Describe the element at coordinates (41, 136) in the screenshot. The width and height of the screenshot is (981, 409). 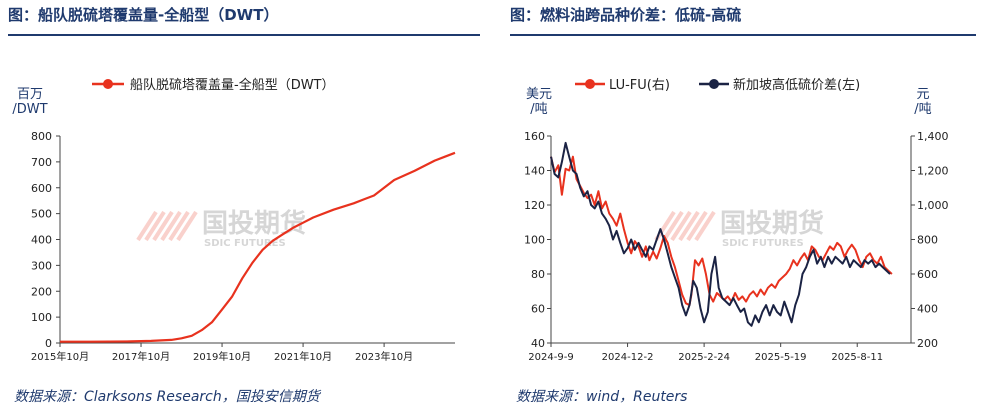
I see `left-ytick-label: 800` at that location.